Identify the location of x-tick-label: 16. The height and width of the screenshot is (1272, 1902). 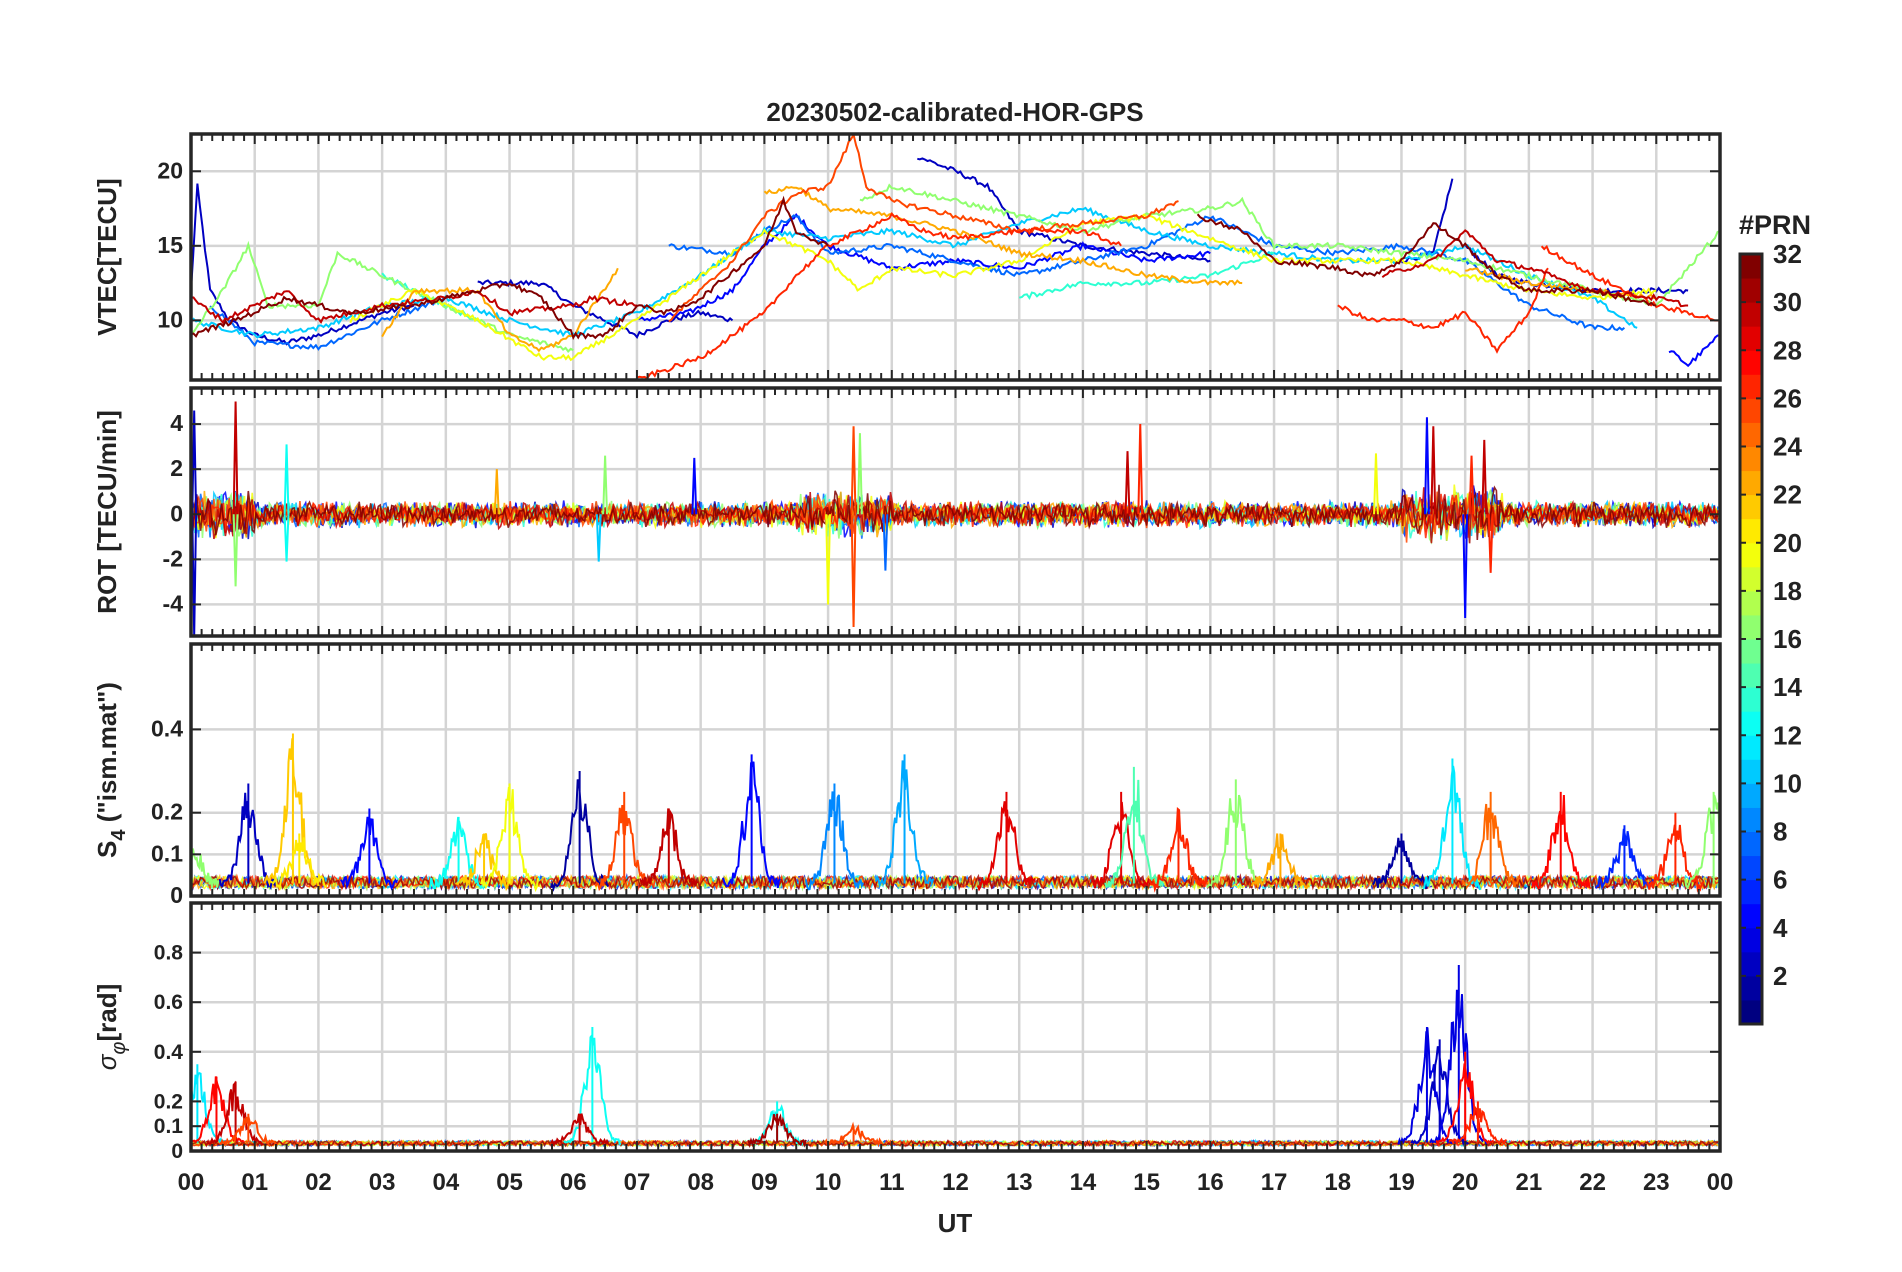
(1210, 1182).